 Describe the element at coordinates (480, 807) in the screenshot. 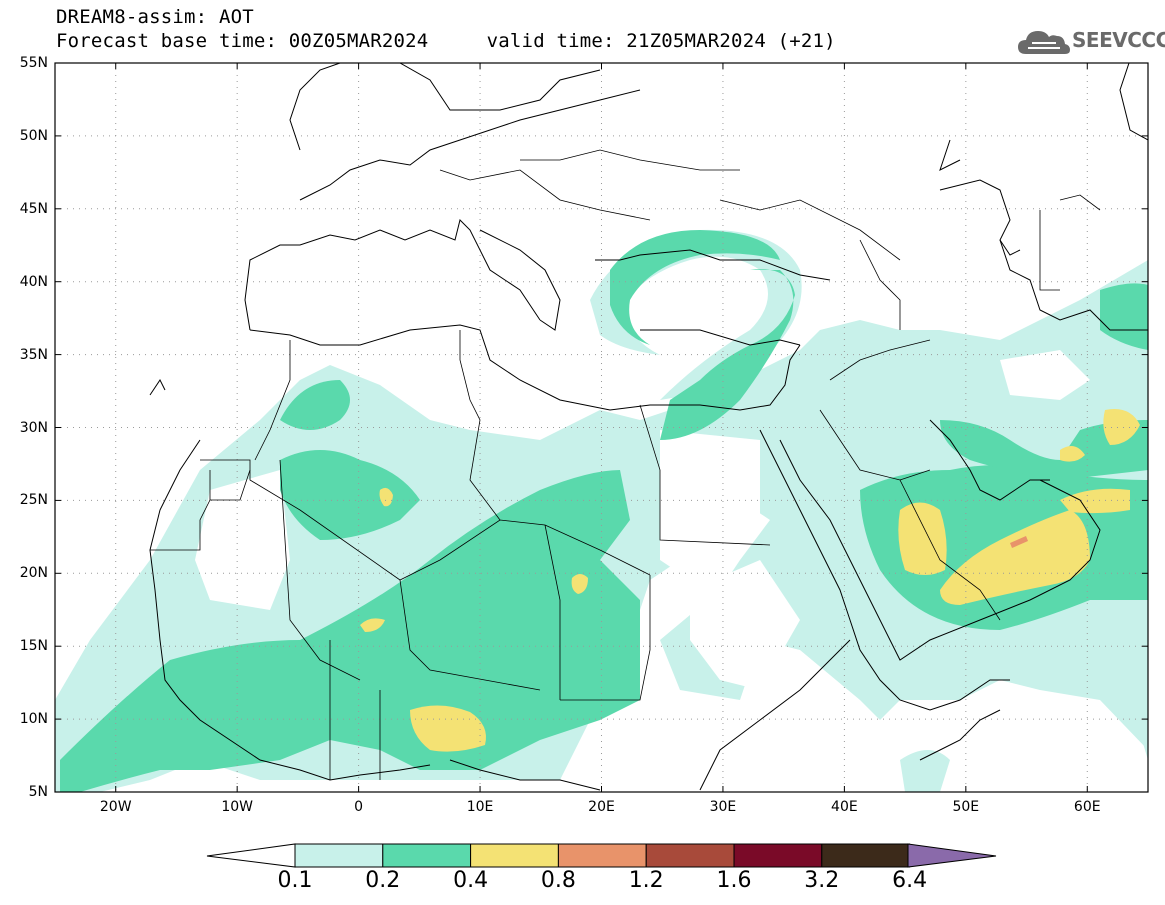

I see `lon-label: 10E` at that location.